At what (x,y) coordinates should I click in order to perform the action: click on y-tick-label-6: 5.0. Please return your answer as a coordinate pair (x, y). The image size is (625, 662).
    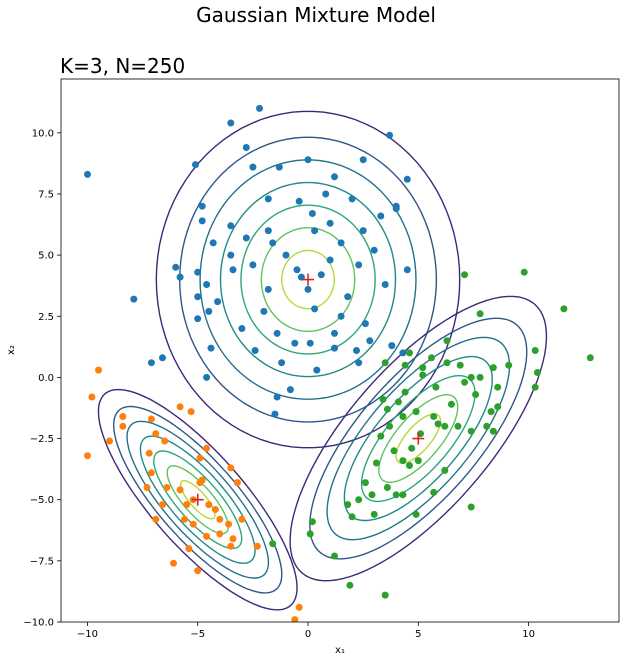
    Looking at the image, I should click on (46, 256).